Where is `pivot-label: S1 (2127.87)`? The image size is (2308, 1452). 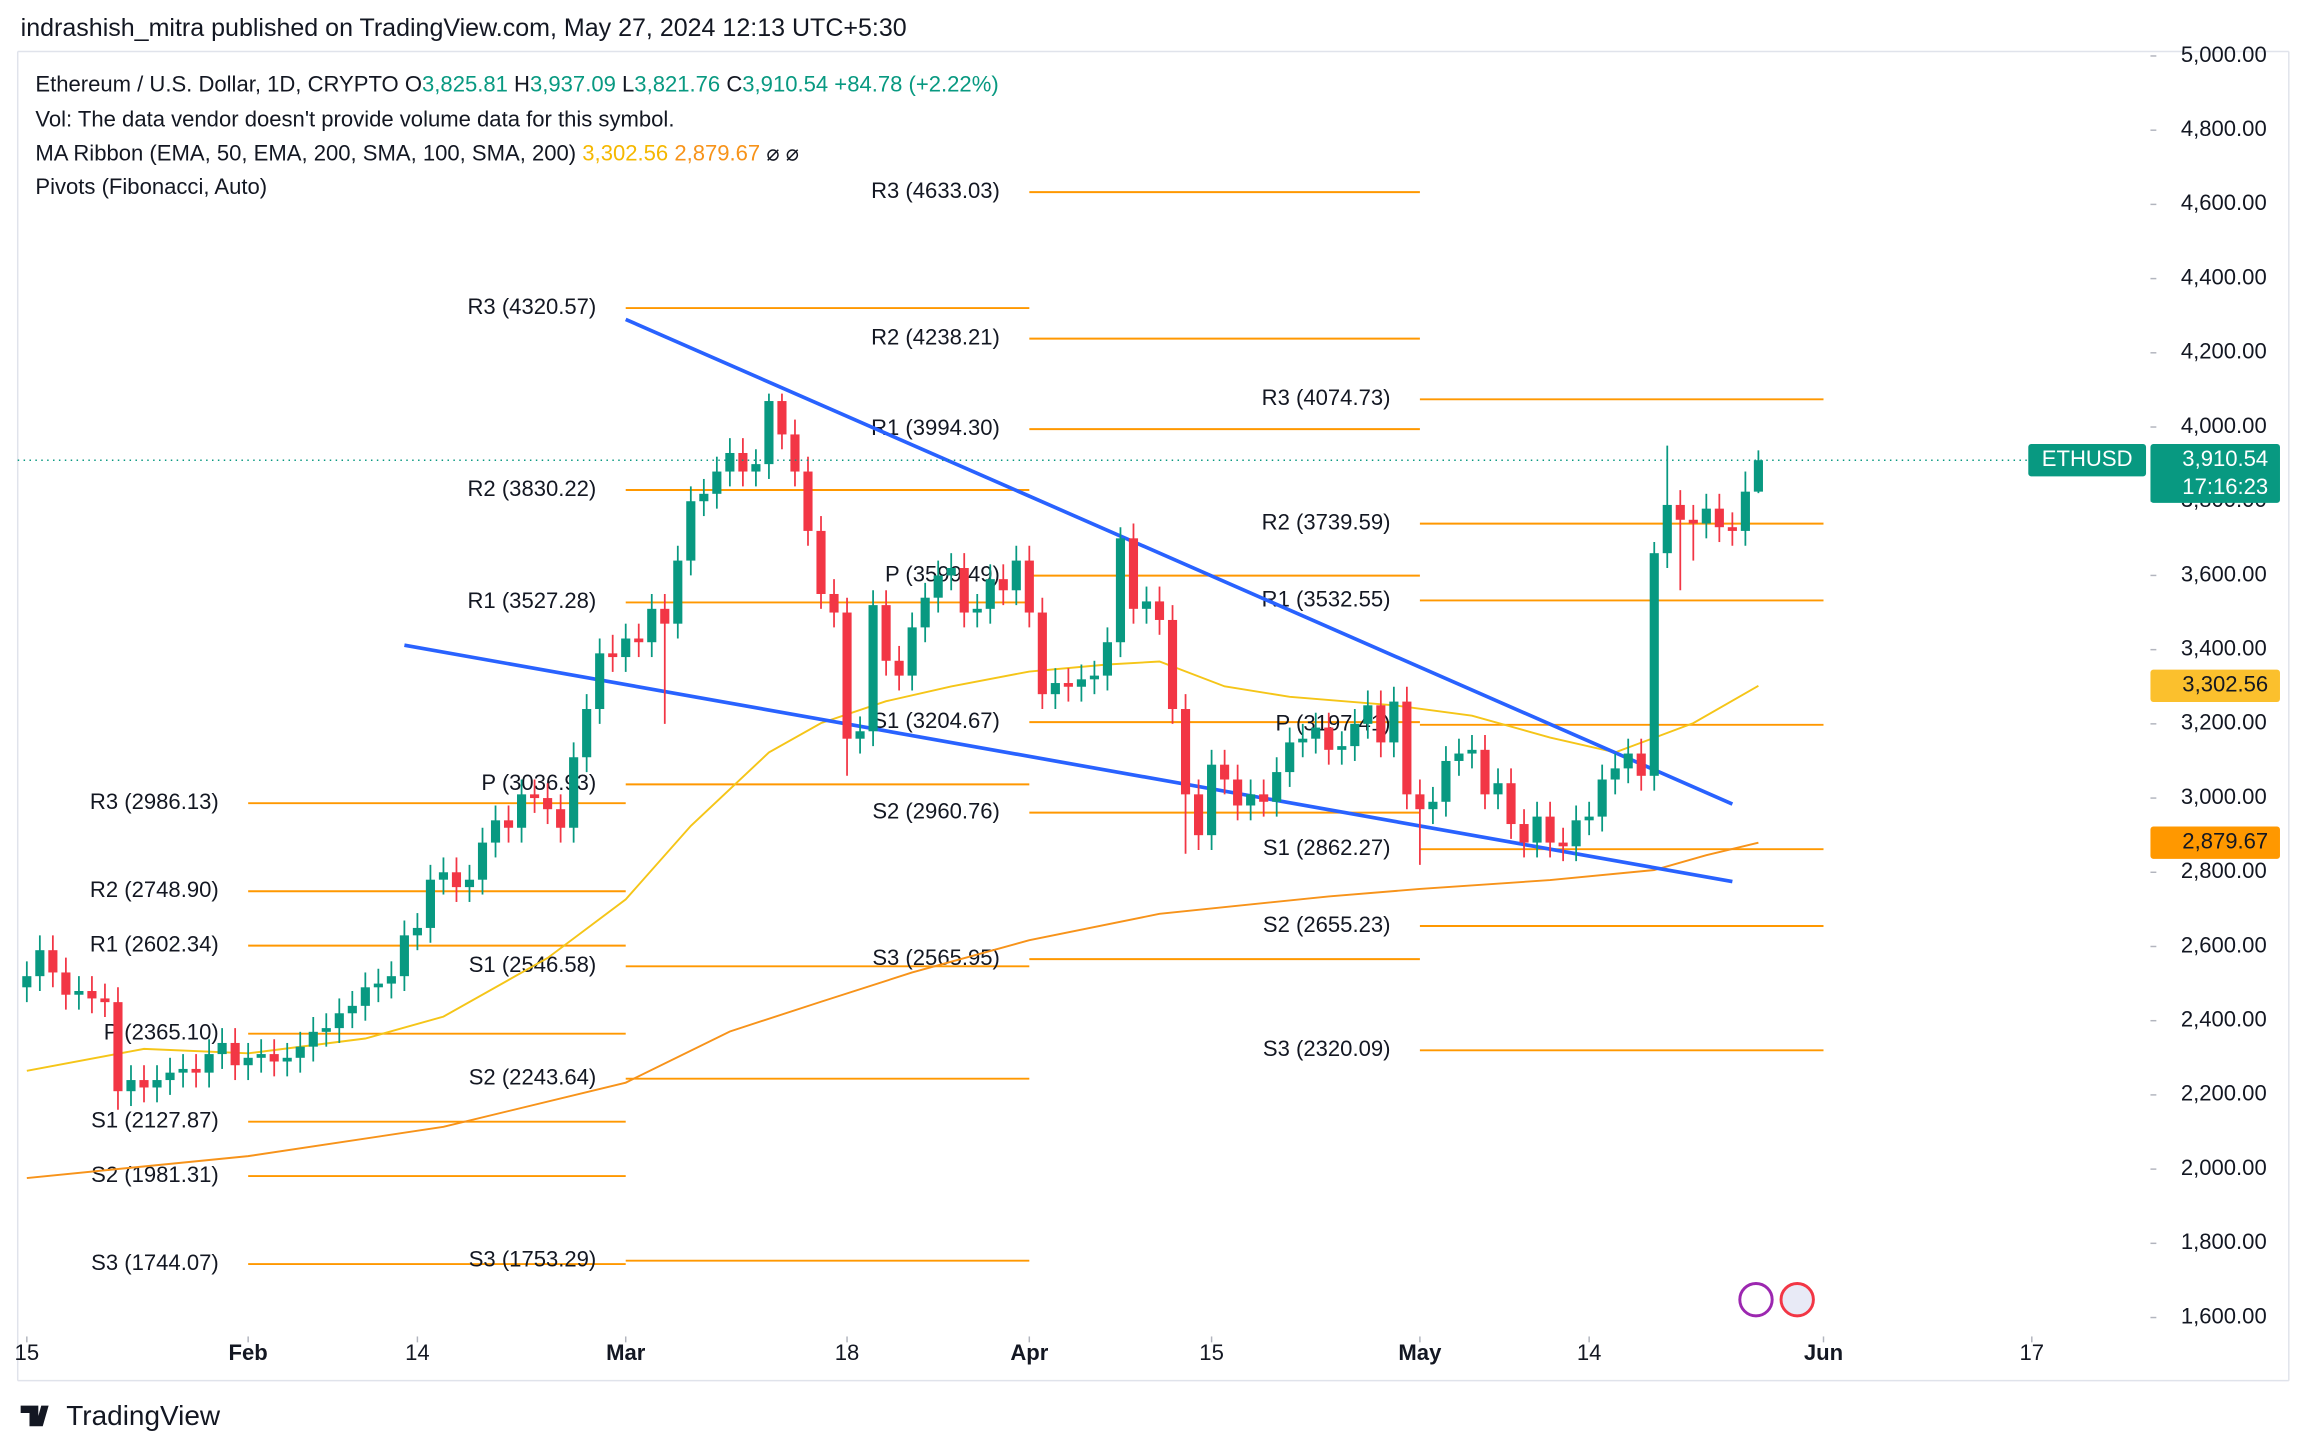
pivot-label: S1 (2127.87) is located at coordinates (155, 1119).